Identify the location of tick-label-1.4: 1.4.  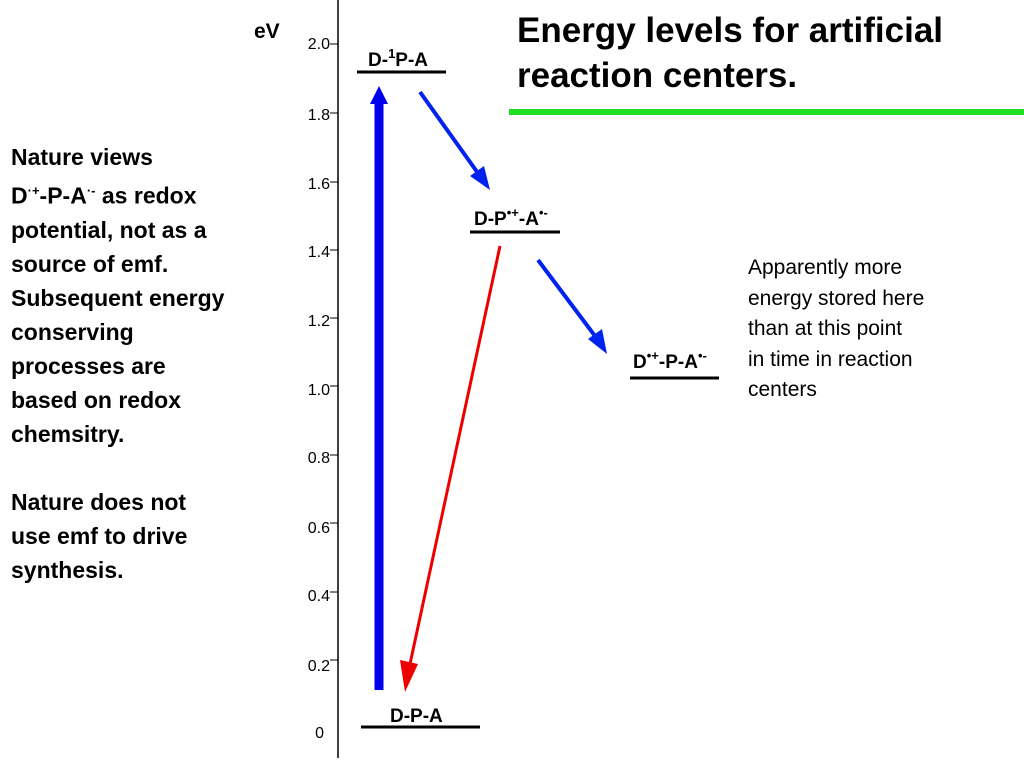
(318, 252).